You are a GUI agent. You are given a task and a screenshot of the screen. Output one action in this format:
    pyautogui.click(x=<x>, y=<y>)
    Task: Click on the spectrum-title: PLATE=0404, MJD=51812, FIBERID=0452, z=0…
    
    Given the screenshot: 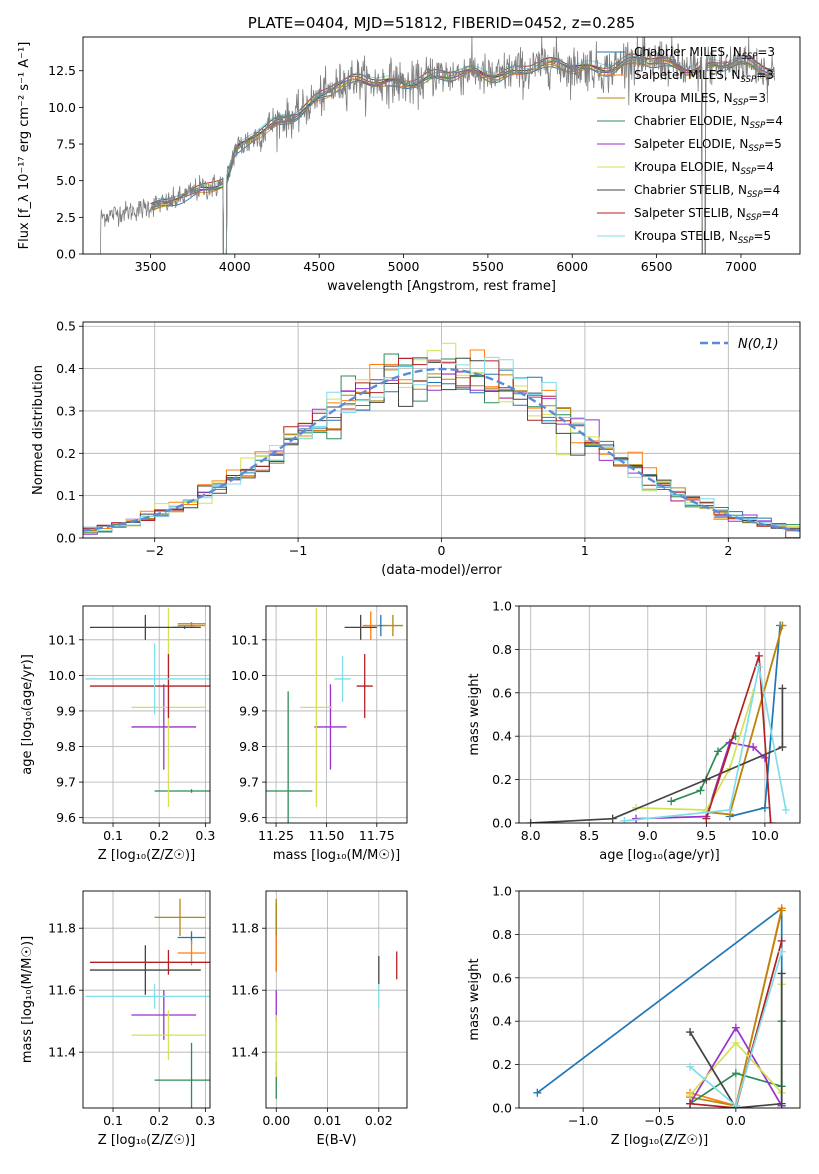 What is the action you would take?
    pyautogui.click(x=441, y=23)
    